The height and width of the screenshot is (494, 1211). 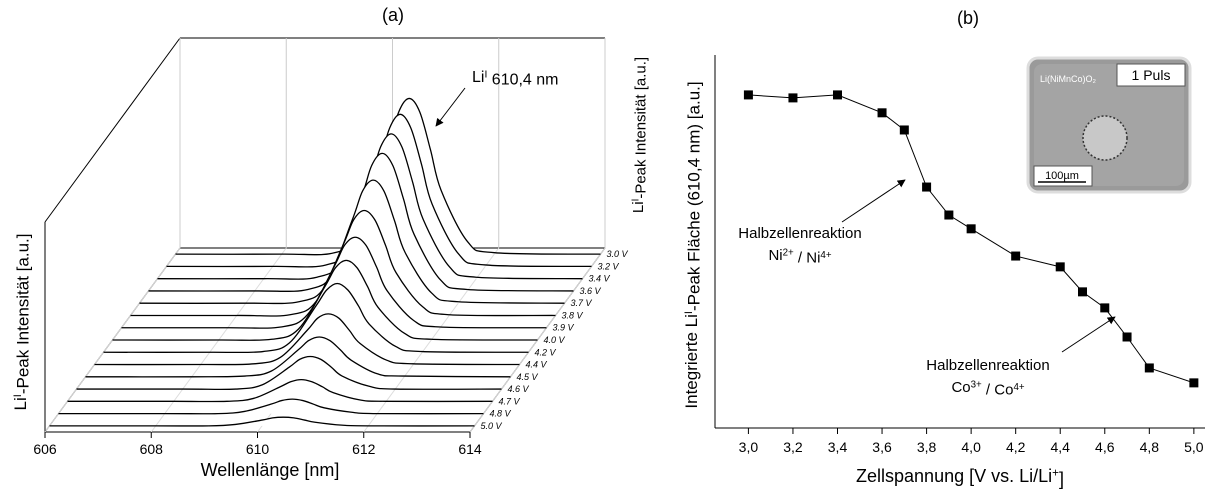 What do you see at coordinates (807, 257) in the screenshot?
I see `text-part: / Ni` at bounding box center [807, 257].